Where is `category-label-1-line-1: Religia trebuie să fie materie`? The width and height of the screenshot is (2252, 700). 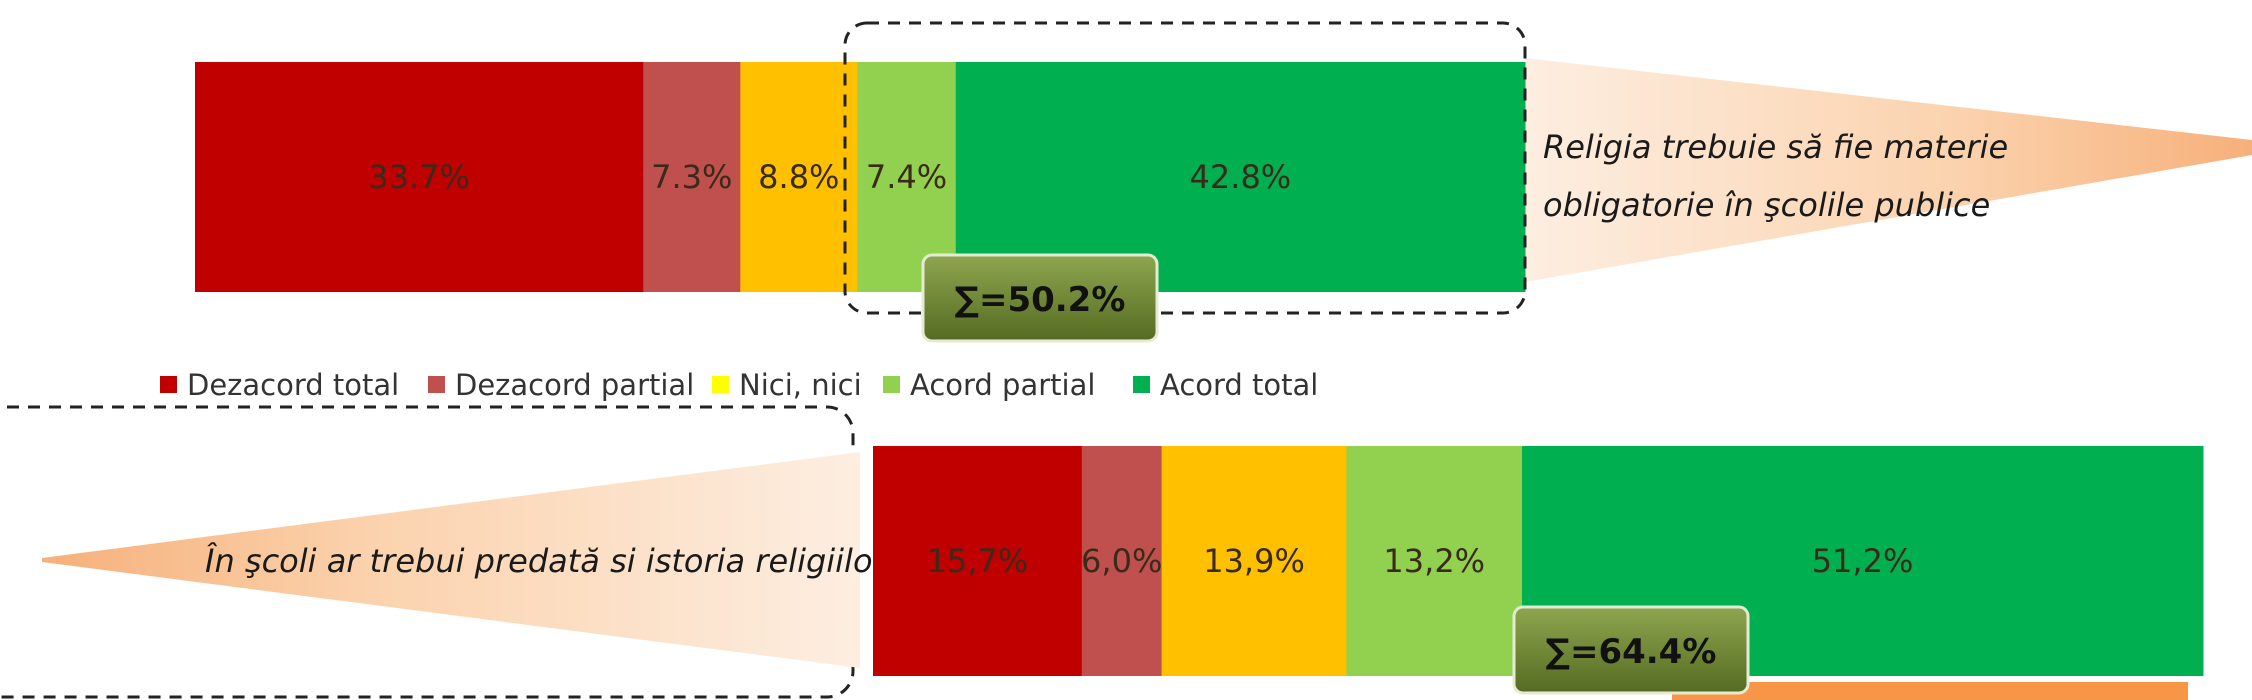
category-label-1-line-1: Religia trebuie să fie materie is located at coordinates (1775, 147).